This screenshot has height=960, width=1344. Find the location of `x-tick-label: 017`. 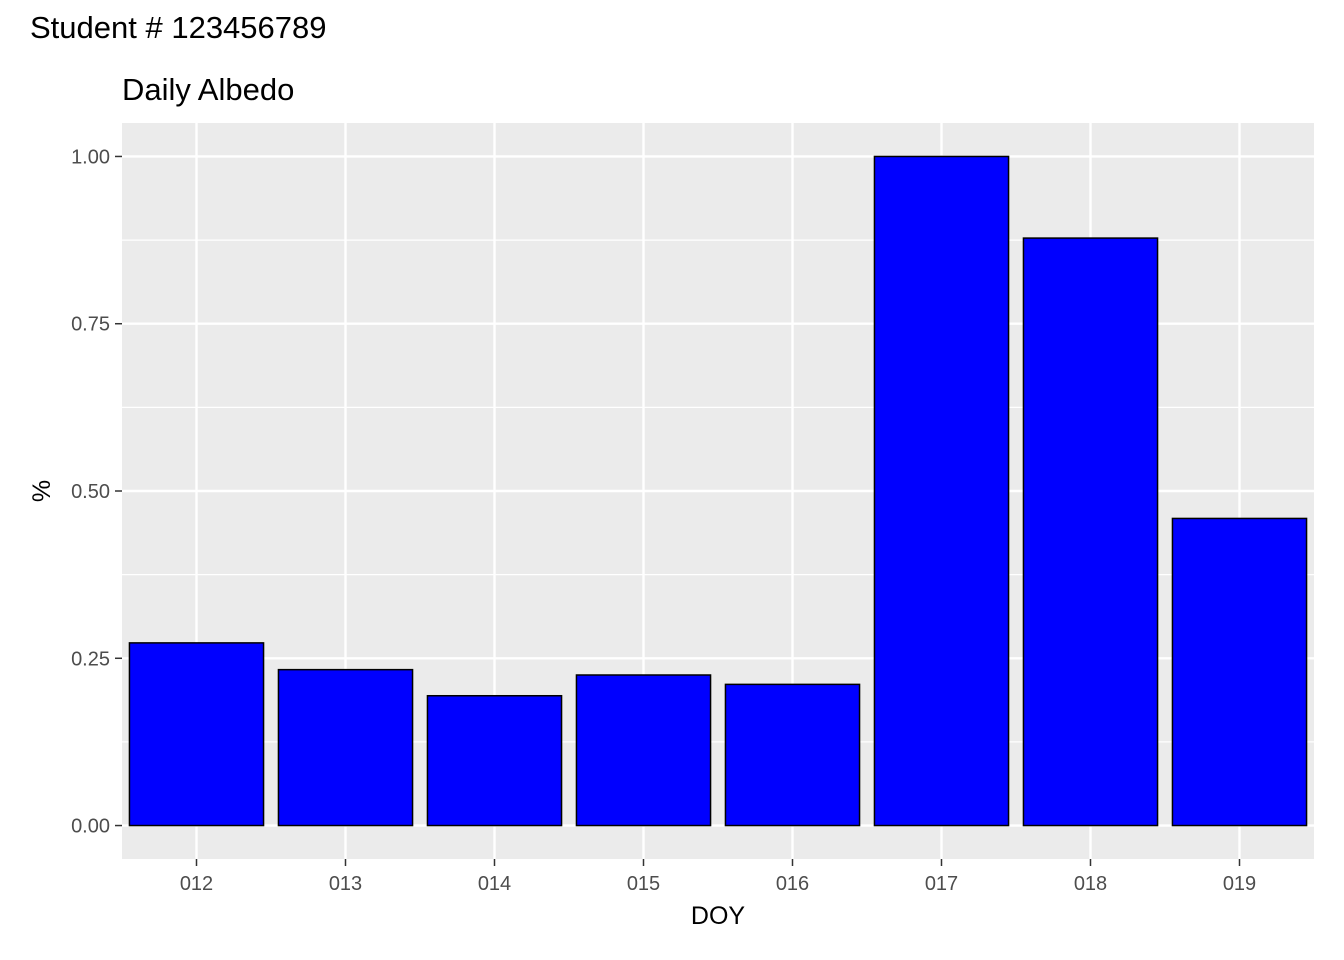

x-tick-label: 017 is located at coordinates (941, 884).